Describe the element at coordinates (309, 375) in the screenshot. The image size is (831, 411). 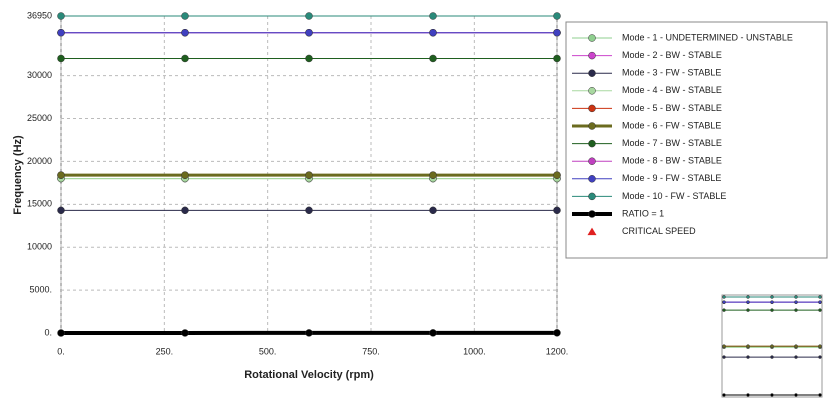
I see `x-axis-title: Rotational Velocity (rpm)` at that location.